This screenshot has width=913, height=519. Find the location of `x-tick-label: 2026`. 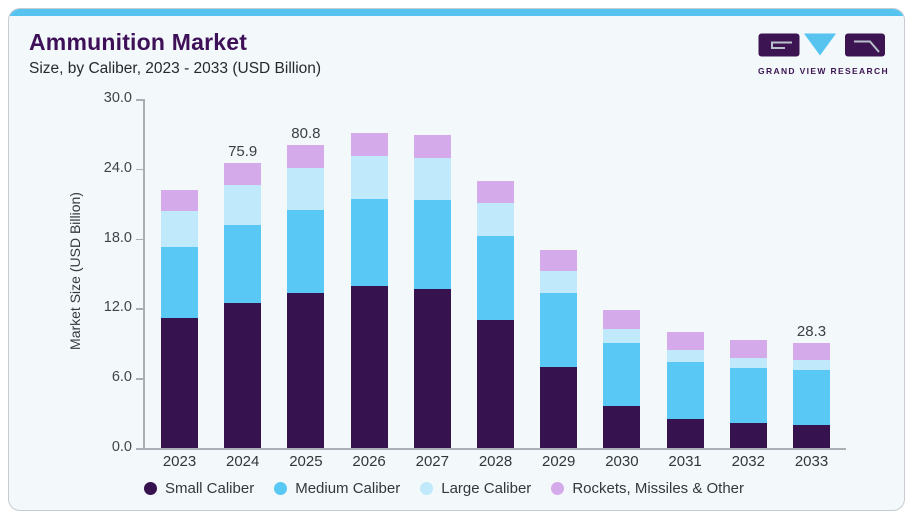

x-tick-label: 2026 is located at coordinates (369, 461).